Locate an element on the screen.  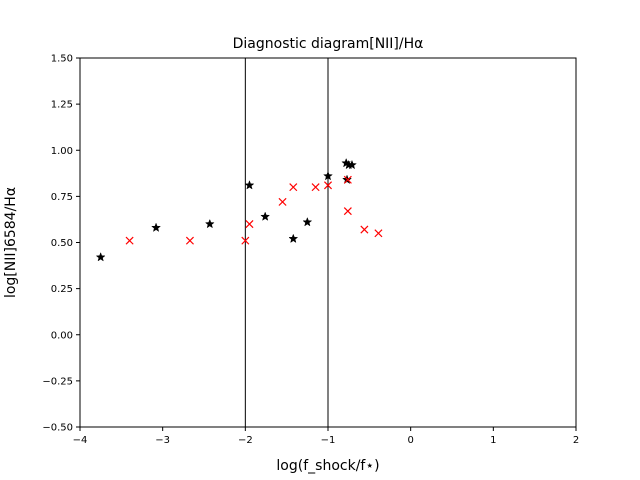
y-tick-label: 1.25 is located at coordinates (62, 105).